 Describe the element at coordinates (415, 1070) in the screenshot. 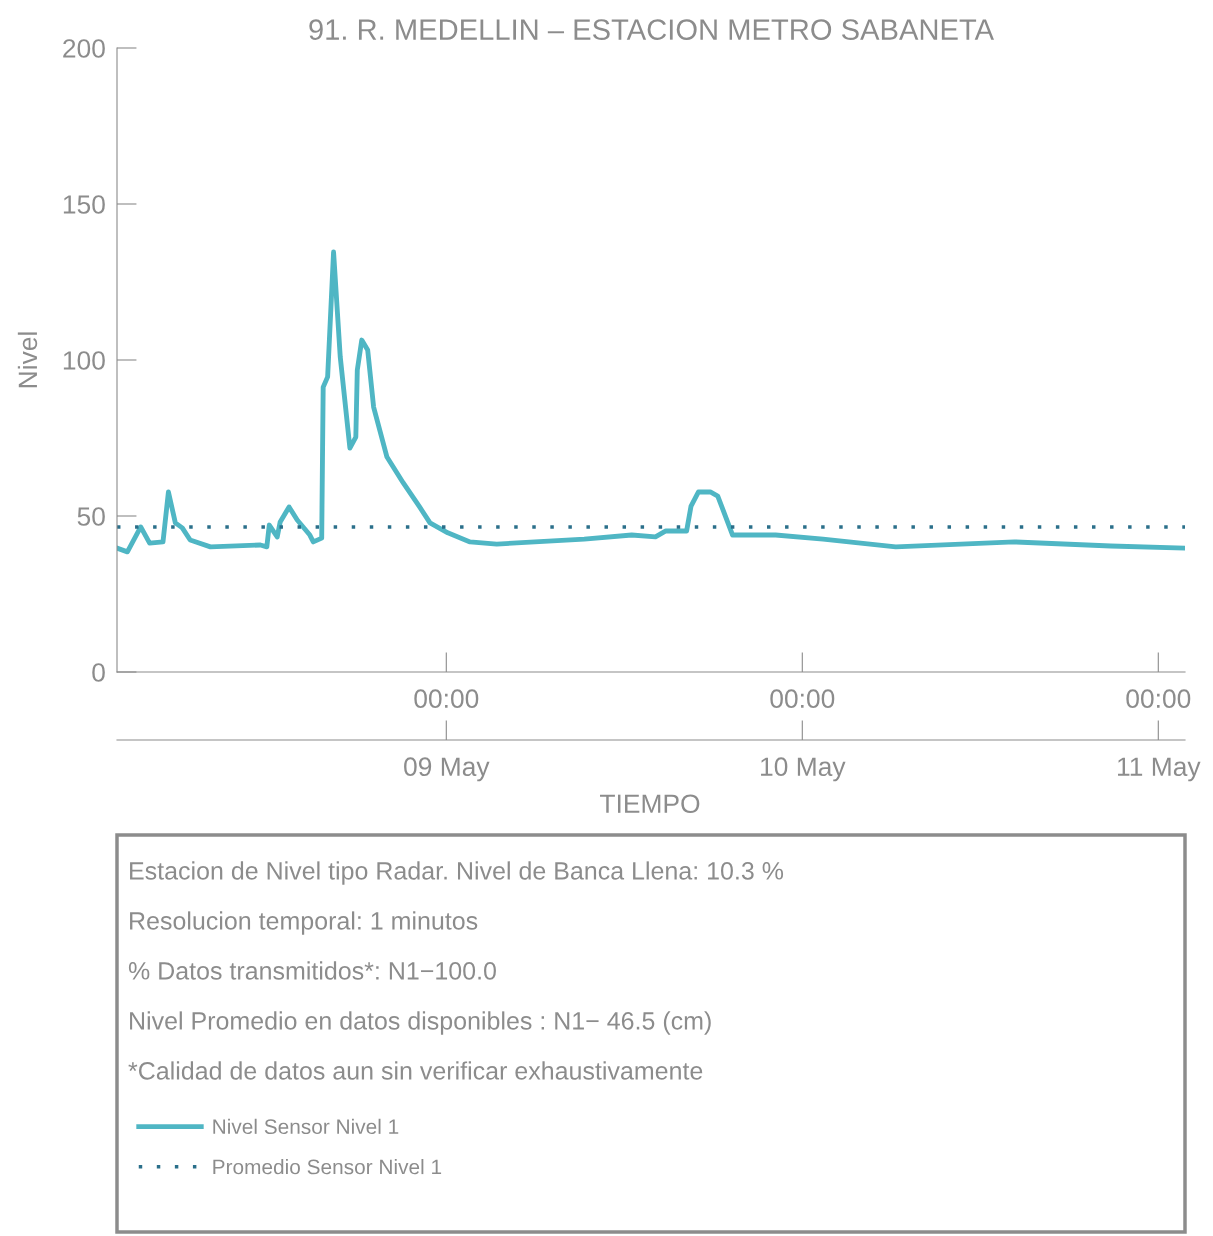

I see `text: *Calidad de datos aun sin verificar exhaustivamente` at that location.